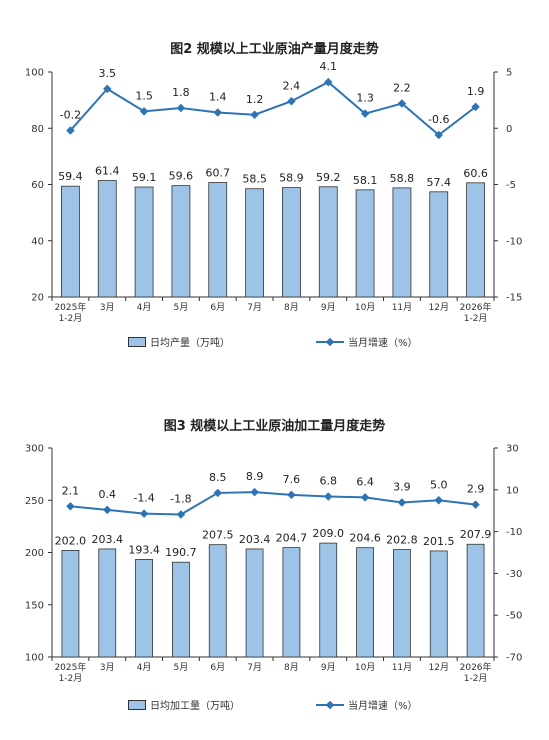  Describe the element at coordinates (181, 176) in the screenshot. I see `bar-data-label: 59.6` at that location.